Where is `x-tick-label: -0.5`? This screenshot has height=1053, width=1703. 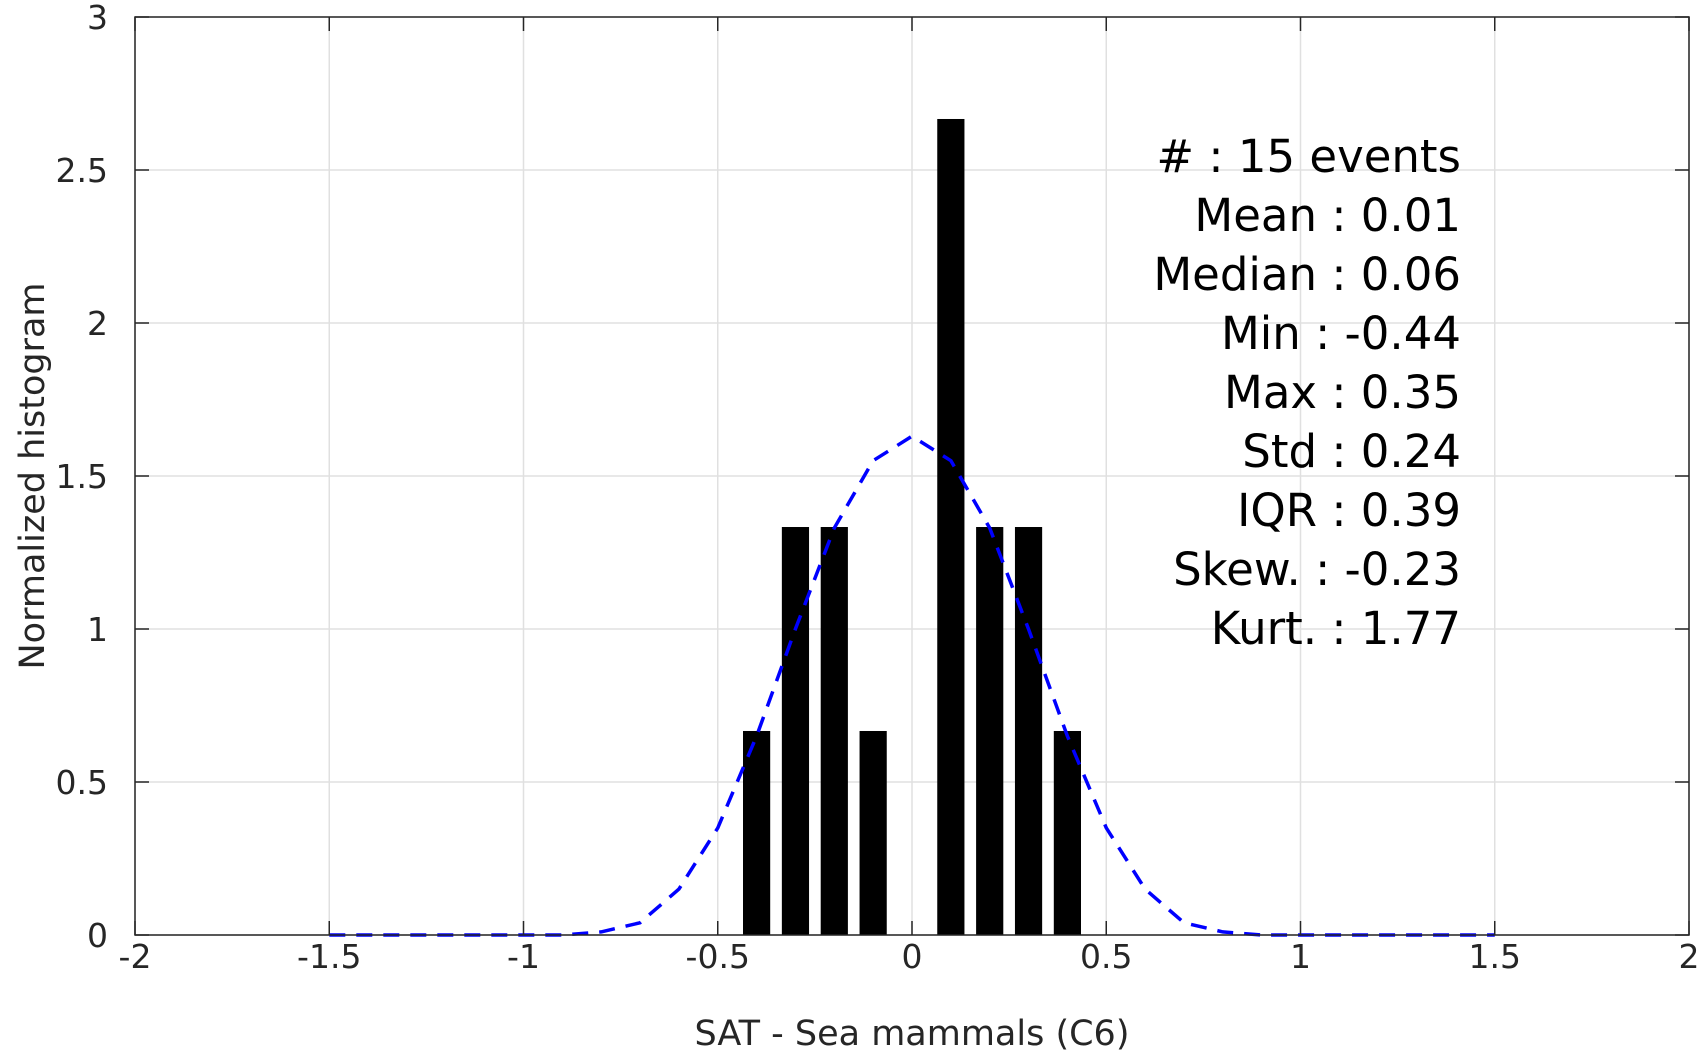 x-tick-label: -0.5 is located at coordinates (718, 956).